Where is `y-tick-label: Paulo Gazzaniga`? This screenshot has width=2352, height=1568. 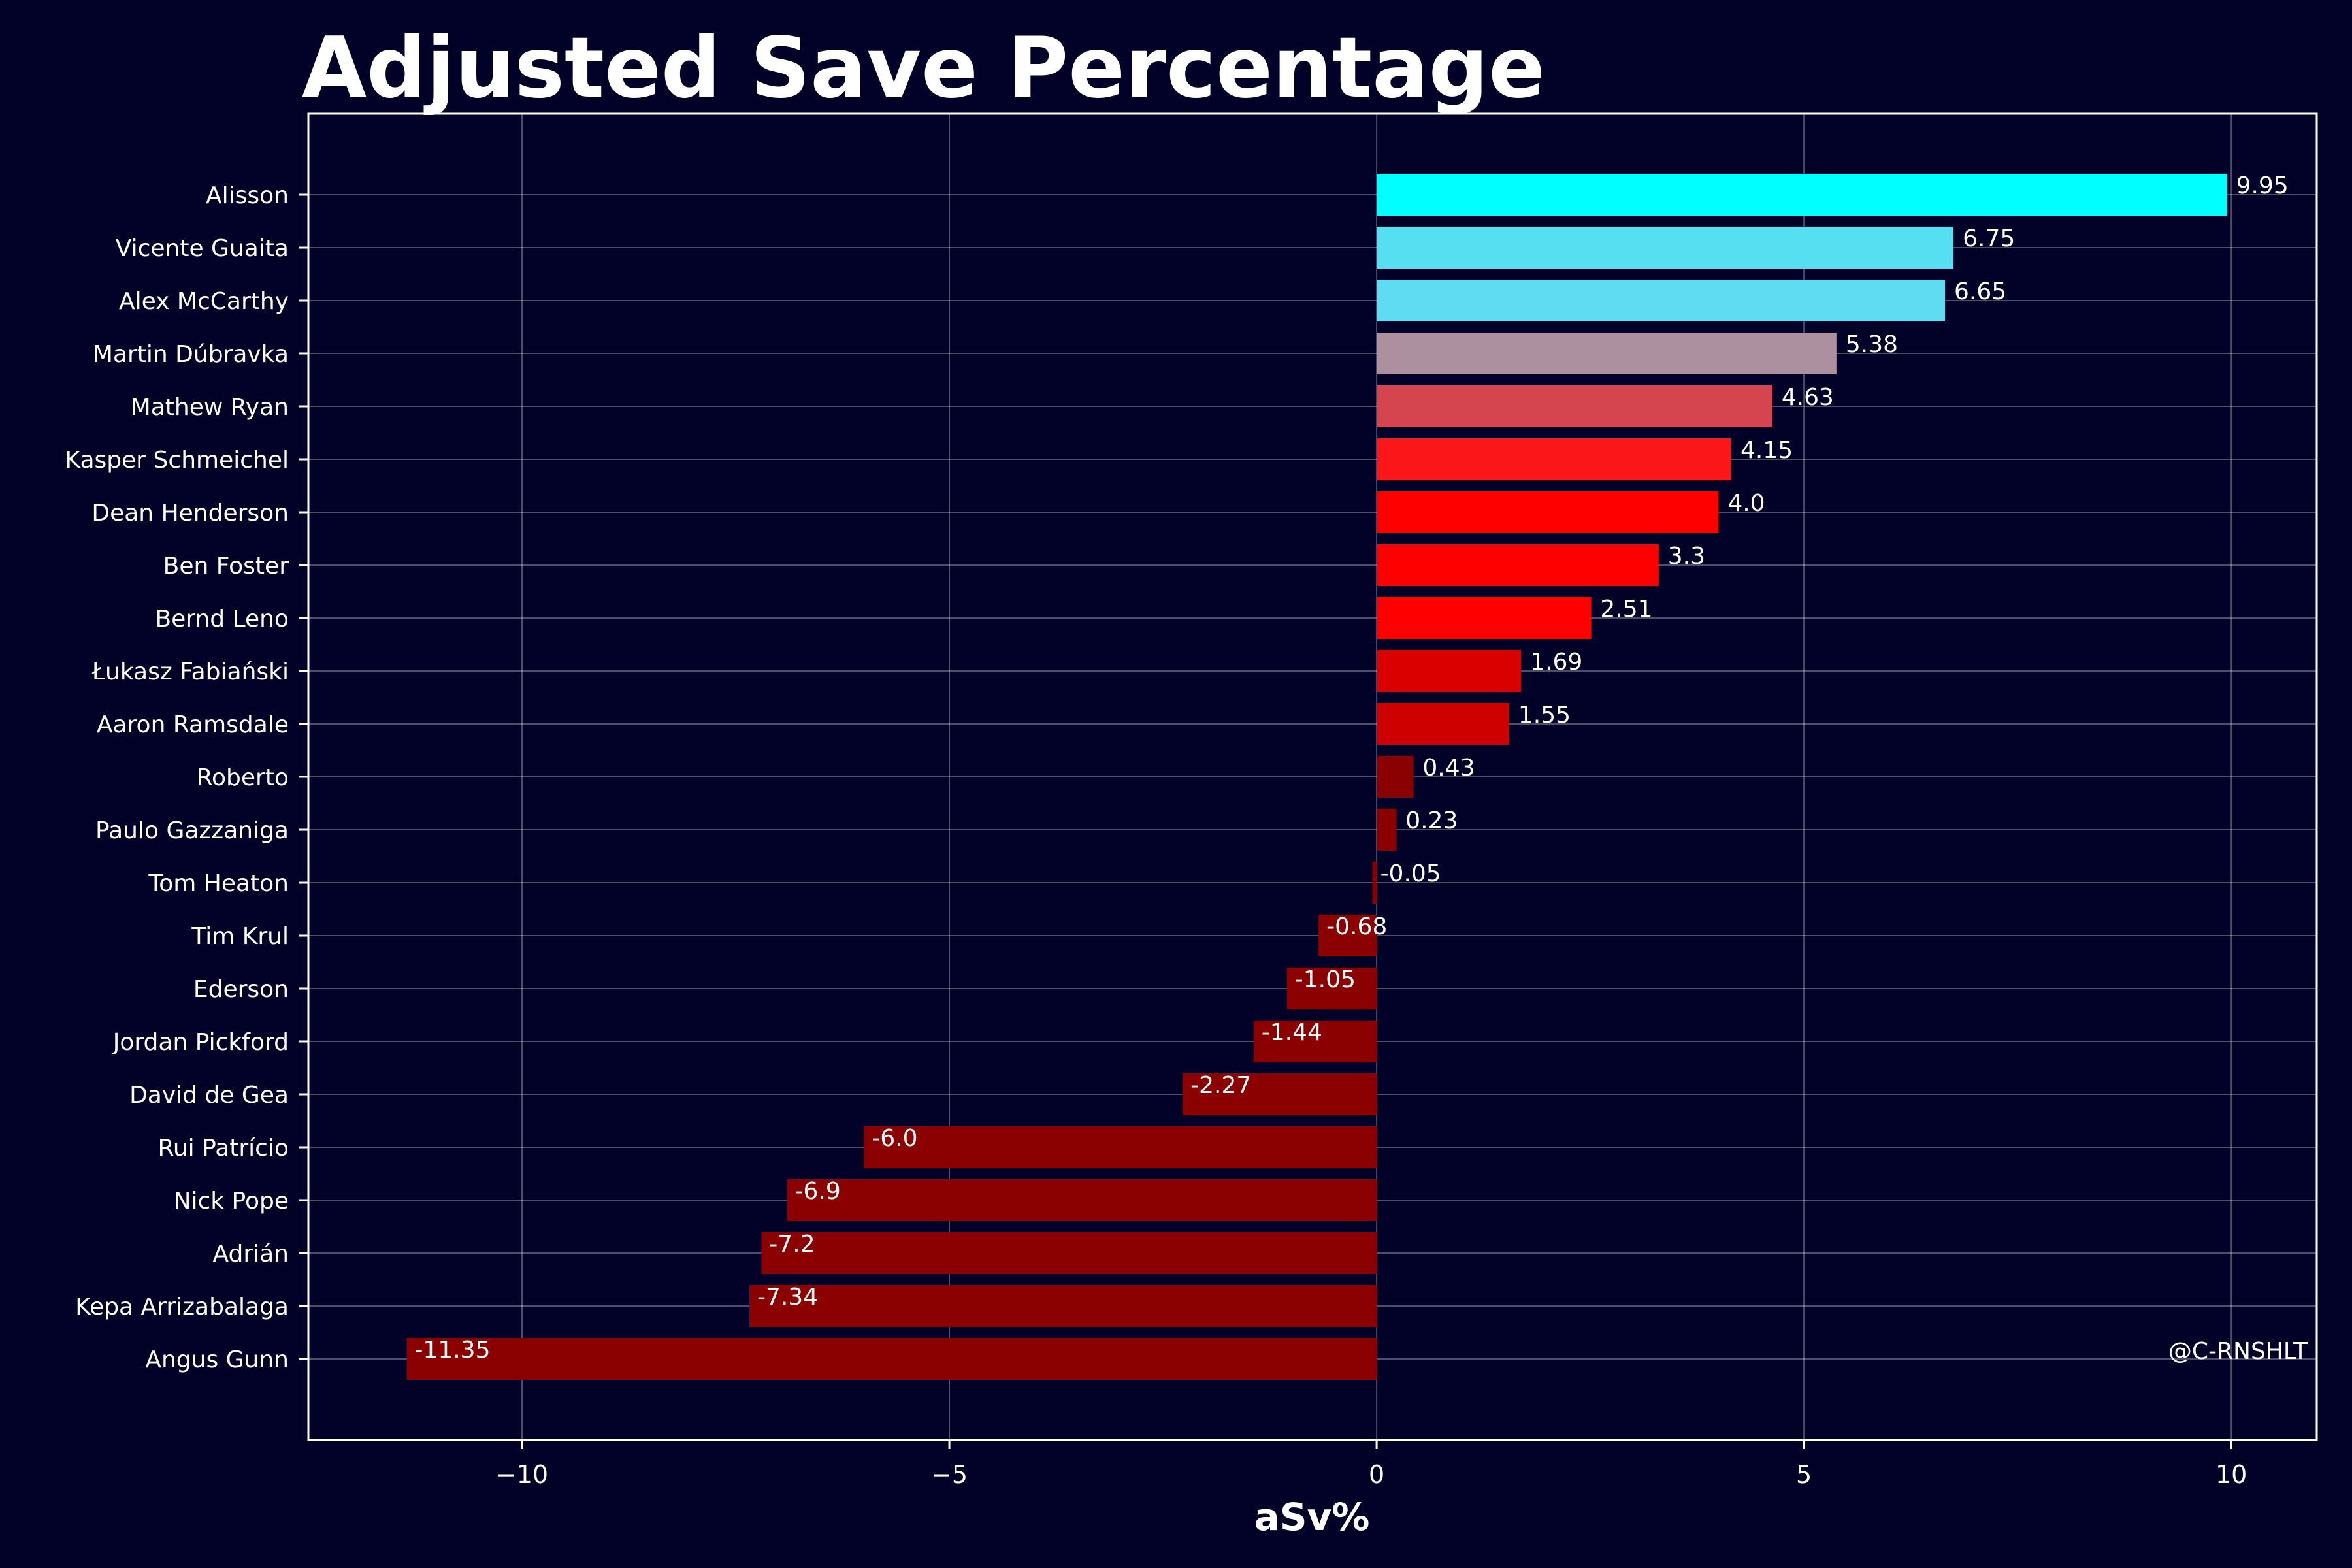 y-tick-label: Paulo Gazzaniga is located at coordinates (192, 830).